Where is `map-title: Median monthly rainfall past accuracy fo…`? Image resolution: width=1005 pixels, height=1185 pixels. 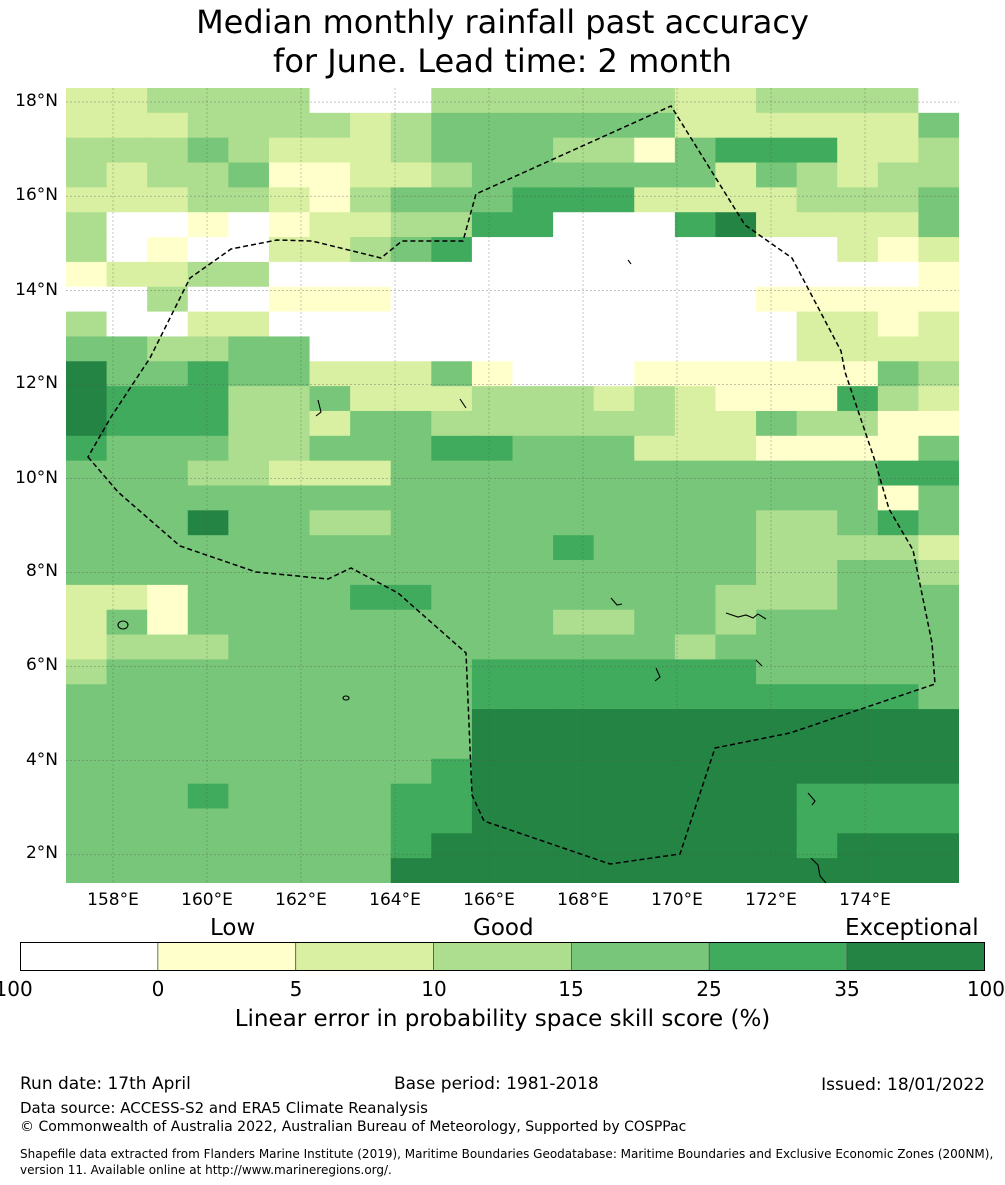 map-title: Median monthly rainfall past accuracy fo… is located at coordinates (502, 42).